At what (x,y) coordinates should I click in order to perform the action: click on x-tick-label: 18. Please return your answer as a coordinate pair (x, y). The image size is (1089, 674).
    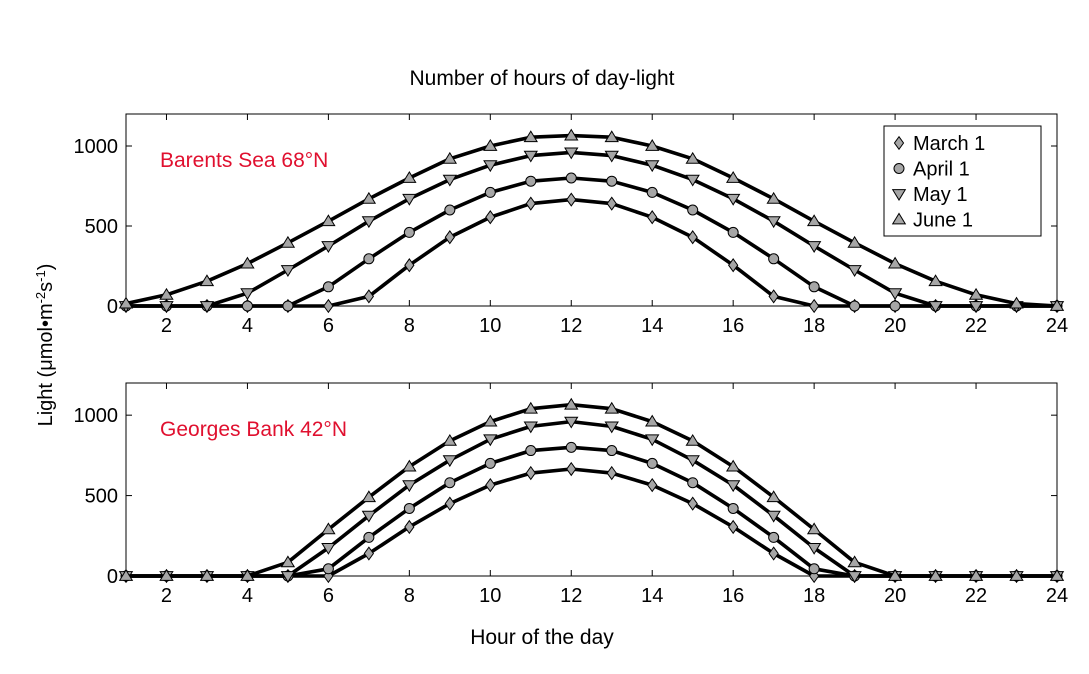
    Looking at the image, I should click on (814, 326).